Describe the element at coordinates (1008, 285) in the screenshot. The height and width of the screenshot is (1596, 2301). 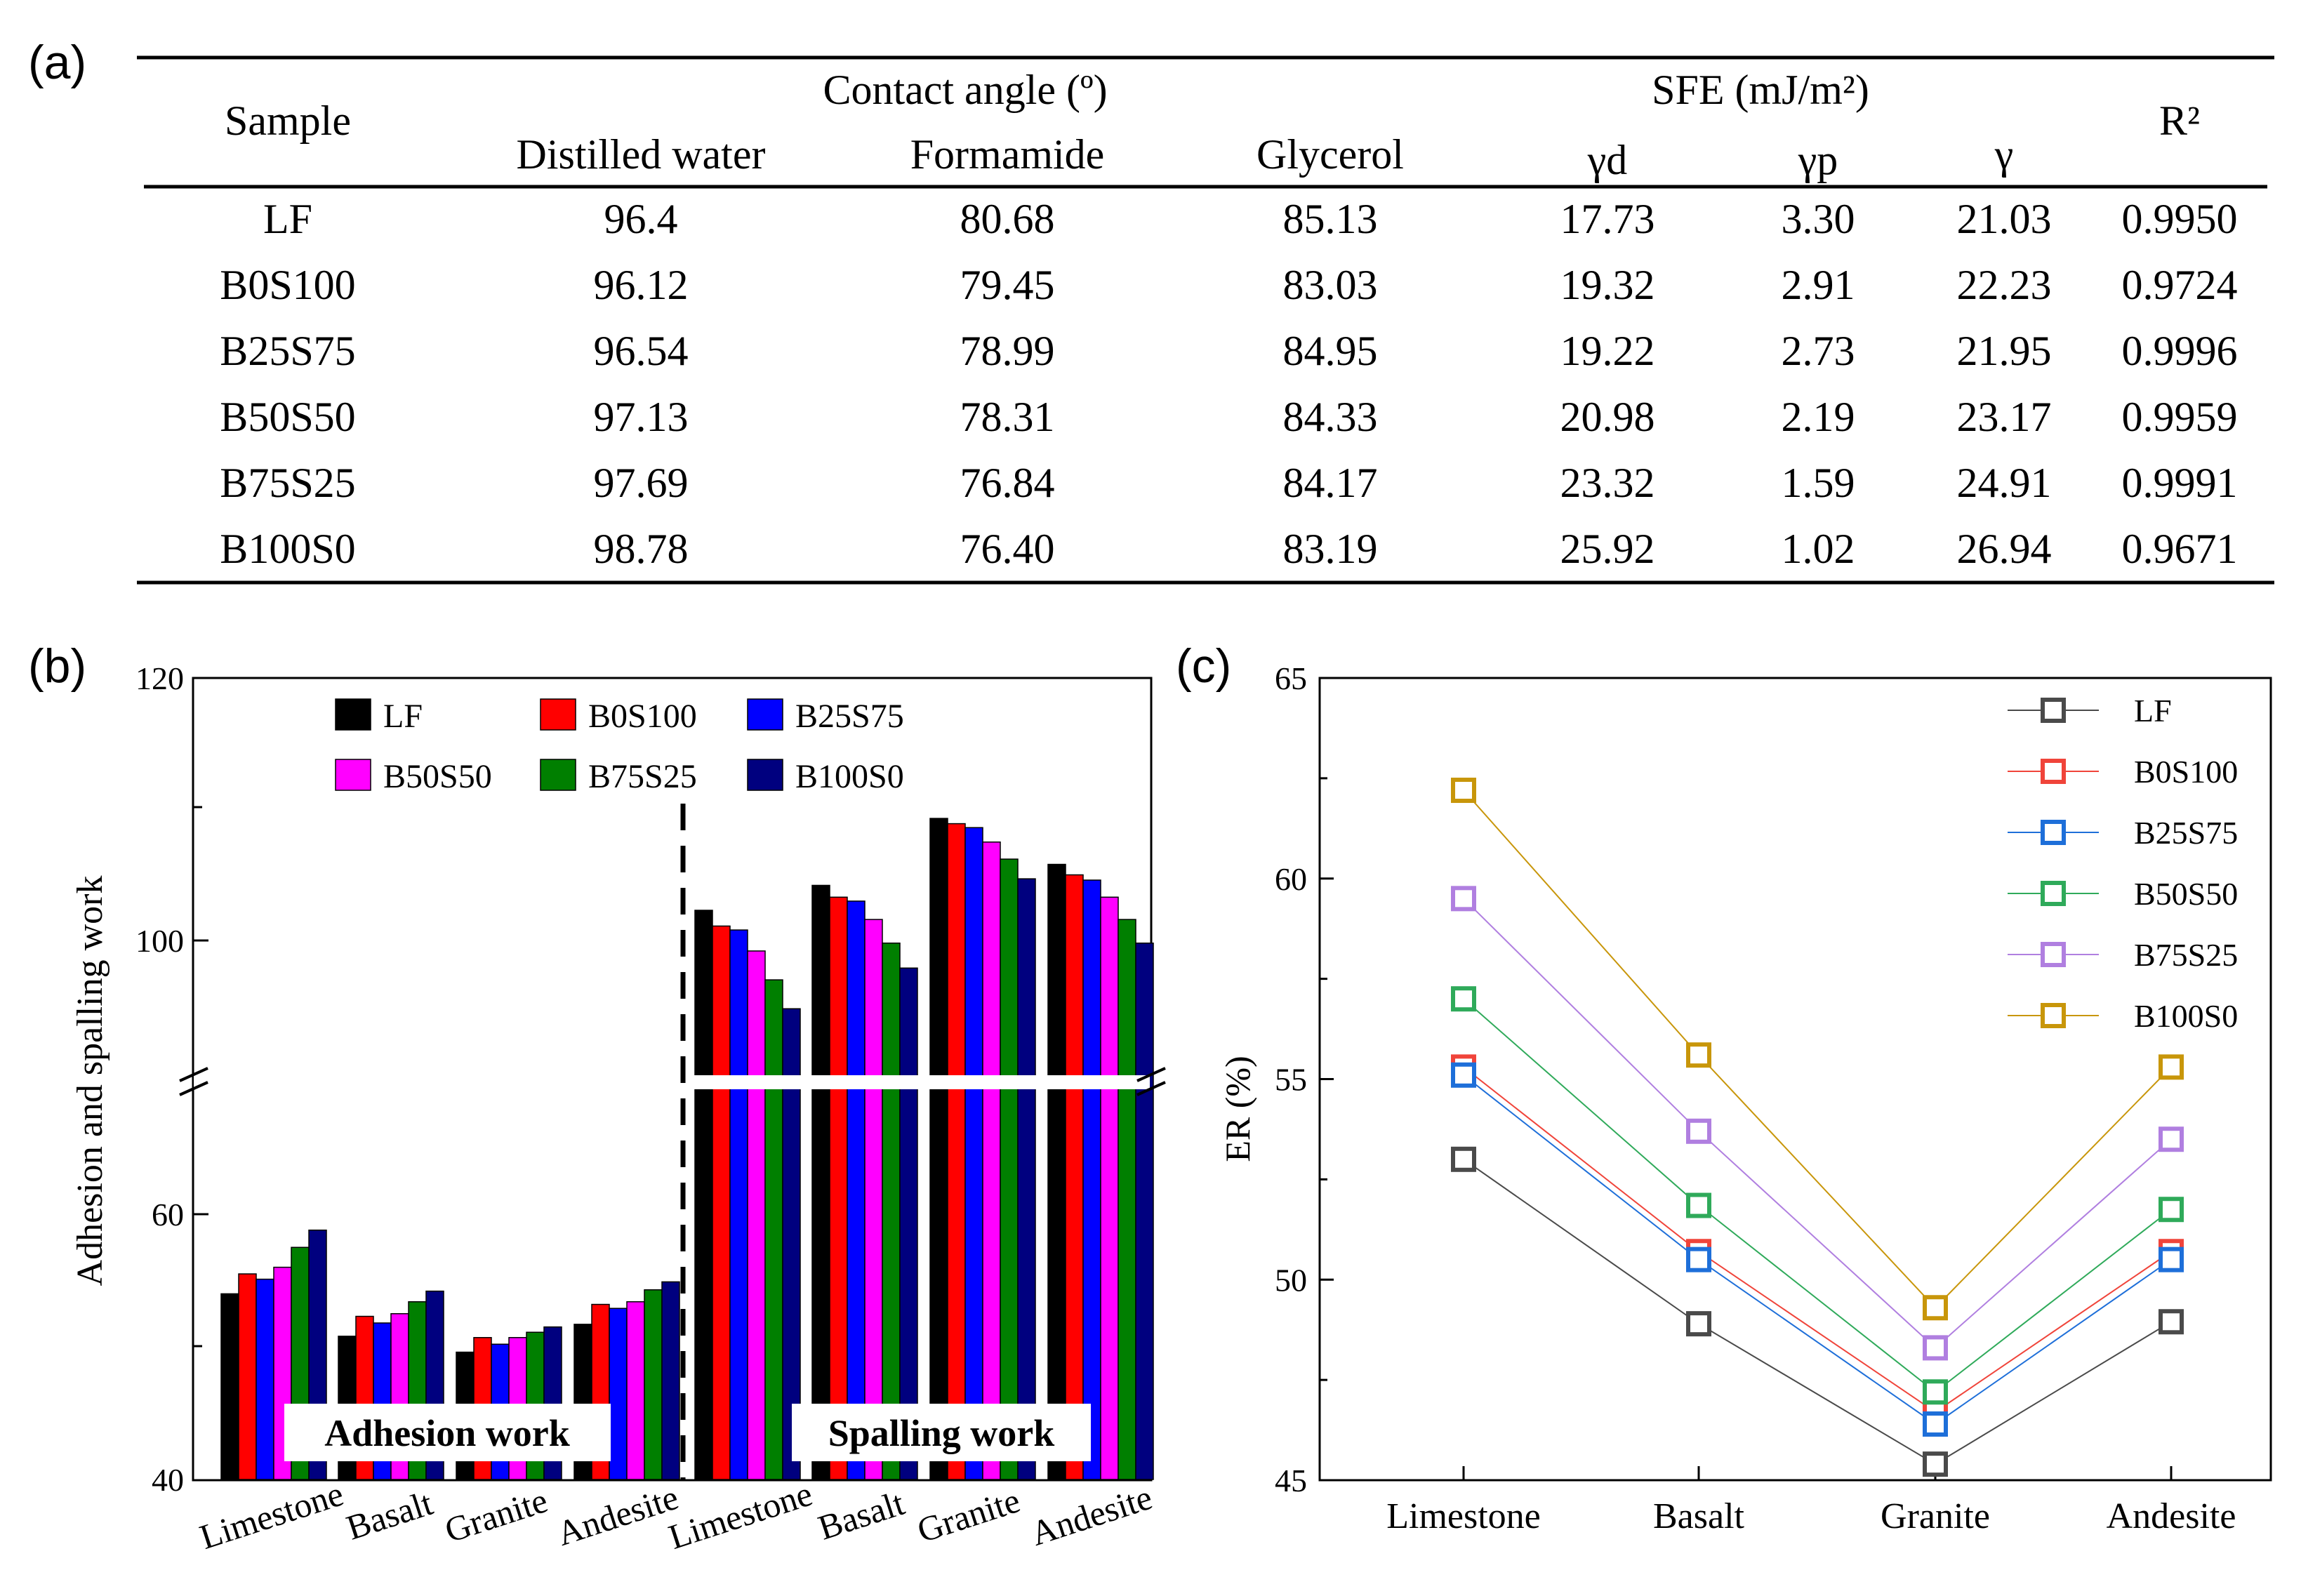
I see `cell-formamide: 79.45` at that location.